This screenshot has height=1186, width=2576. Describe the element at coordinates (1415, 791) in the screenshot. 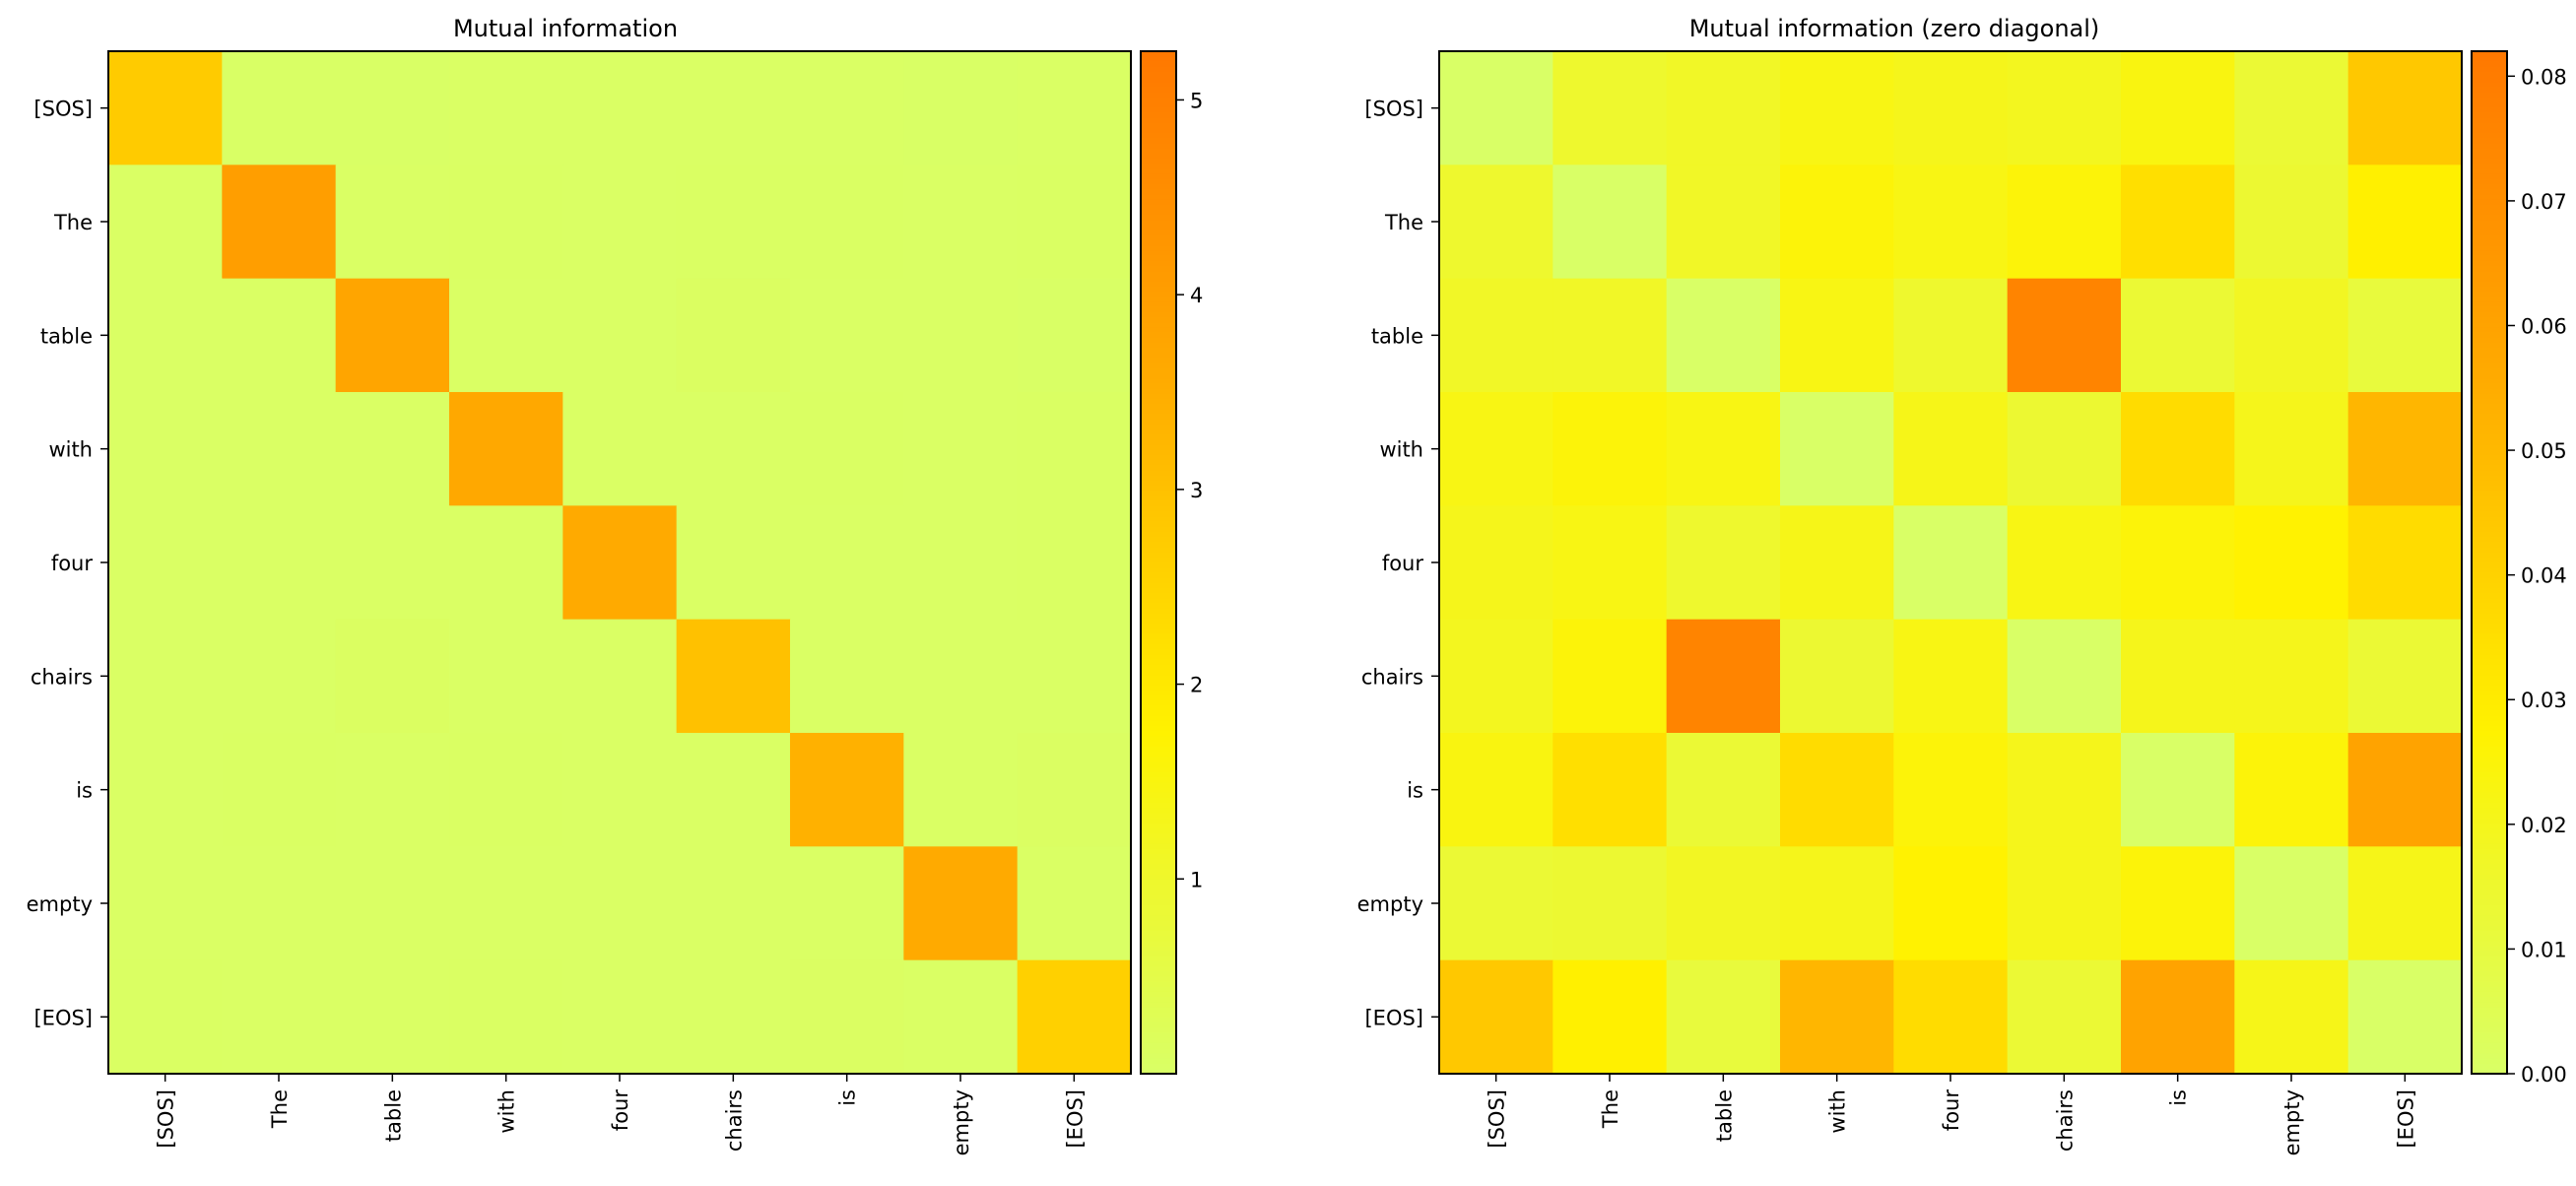

I see `y-tick-label: is` at that location.